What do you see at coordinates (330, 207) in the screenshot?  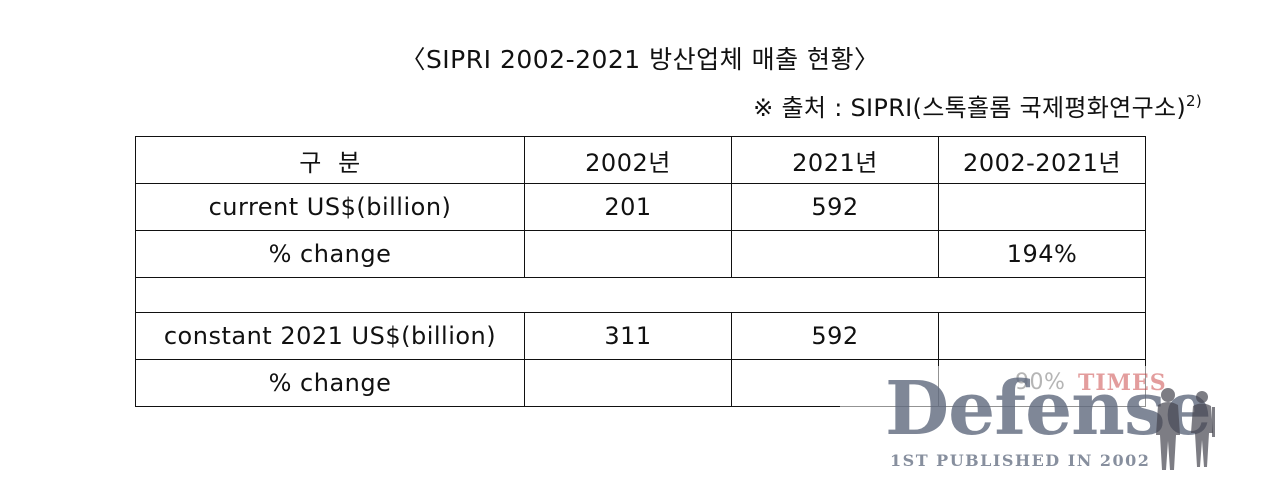 I see `row-label: current US$(billion)` at bounding box center [330, 207].